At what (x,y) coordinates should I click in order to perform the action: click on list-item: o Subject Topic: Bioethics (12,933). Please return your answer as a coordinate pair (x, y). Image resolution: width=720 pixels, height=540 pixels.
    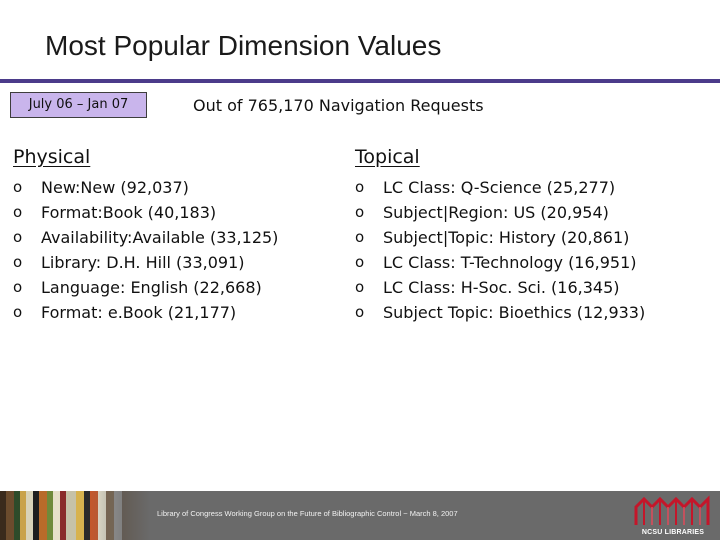
    Looking at the image, I should click on (500, 312).